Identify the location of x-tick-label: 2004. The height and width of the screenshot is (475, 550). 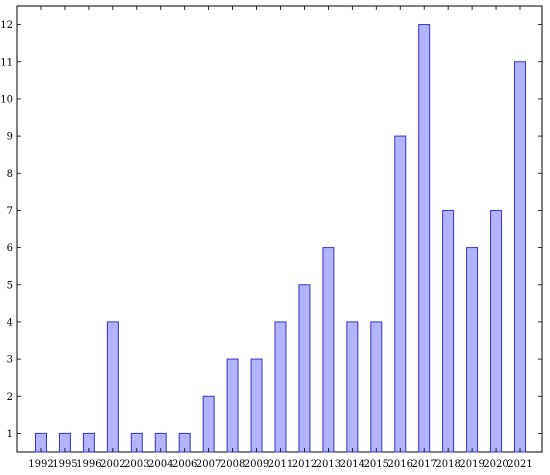
(160, 464).